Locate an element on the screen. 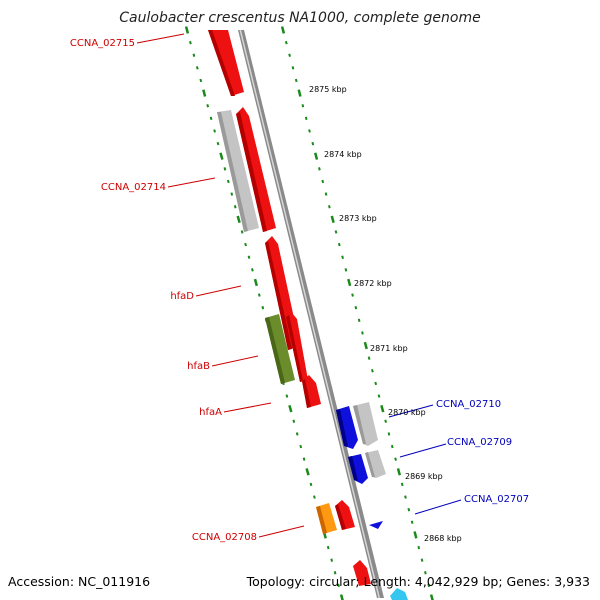 The image size is (600, 600). label-ccna-02708: CCNA_02708 is located at coordinates (224, 537).